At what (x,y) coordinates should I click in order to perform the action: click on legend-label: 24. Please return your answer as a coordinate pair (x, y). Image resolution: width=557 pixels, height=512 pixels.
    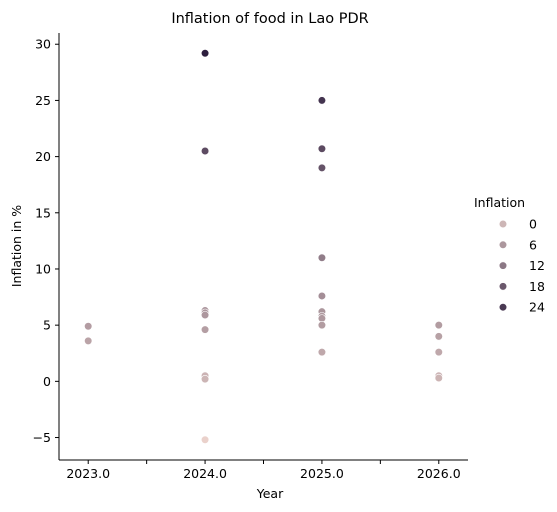
    Looking at the image, I should click on (537, 307).